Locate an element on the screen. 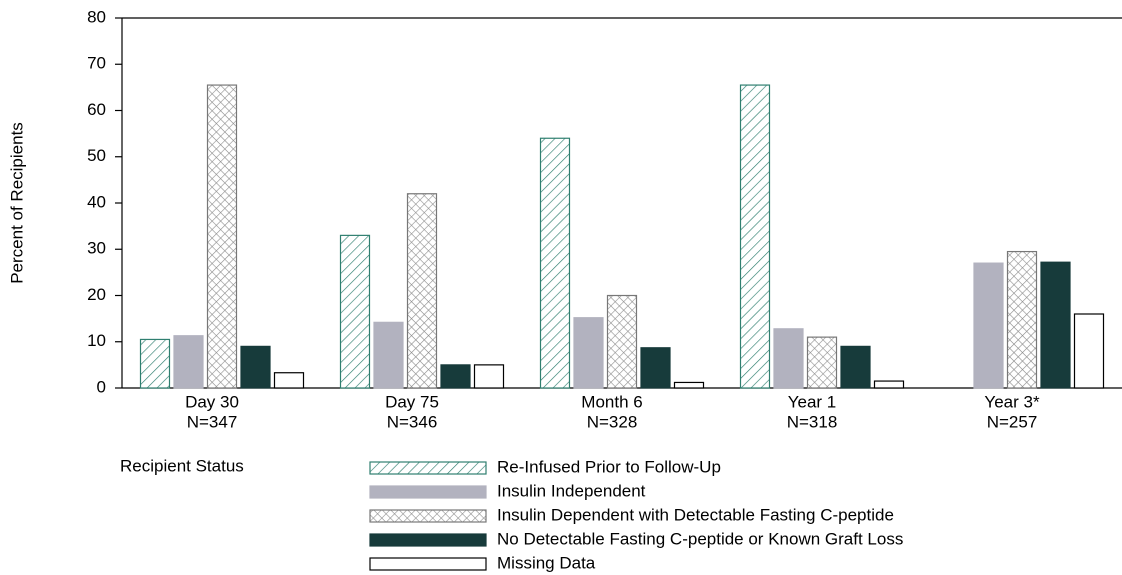  y-tick-label: 40 is located at coordinates (96, 201).